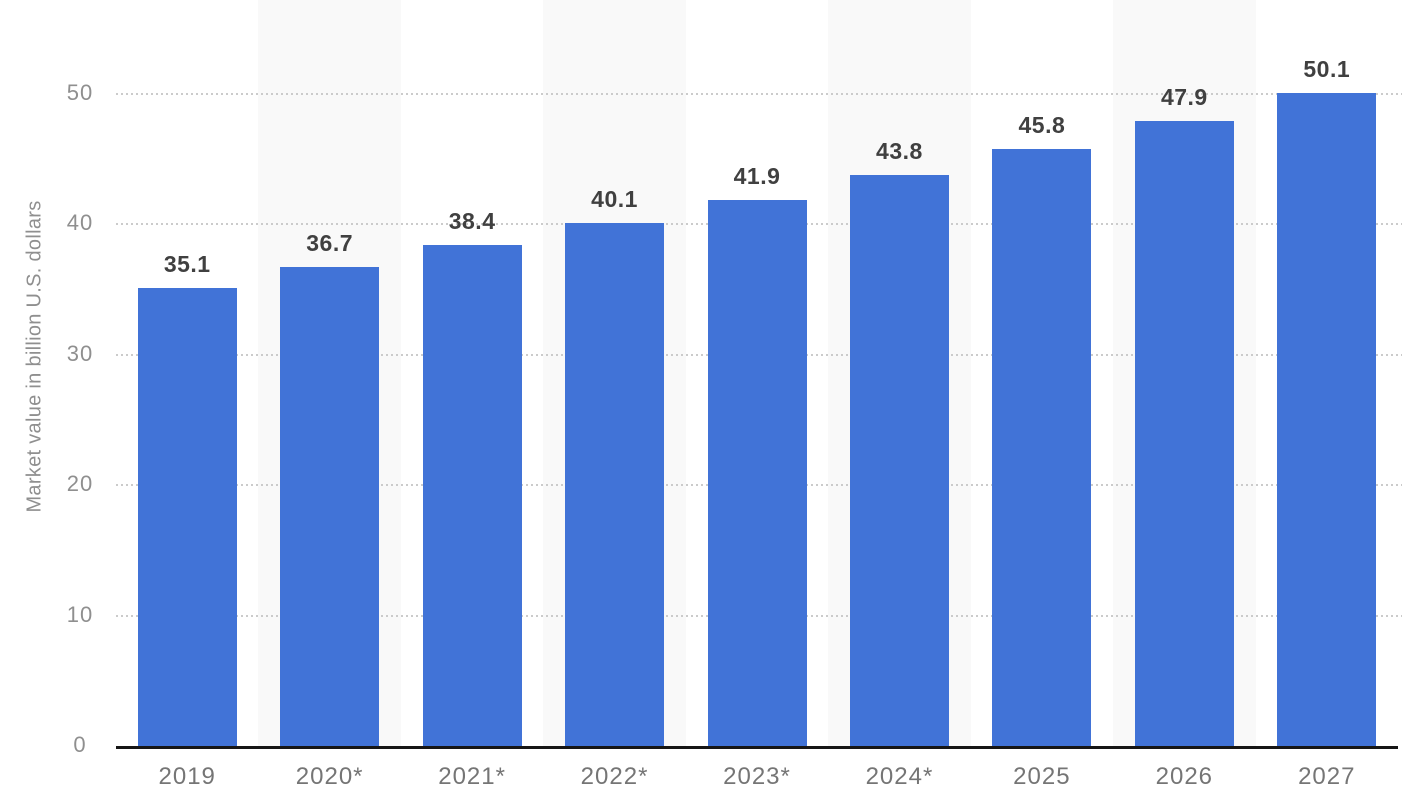  I want to click on x-tick-label: 2020*, so click(329, 776).